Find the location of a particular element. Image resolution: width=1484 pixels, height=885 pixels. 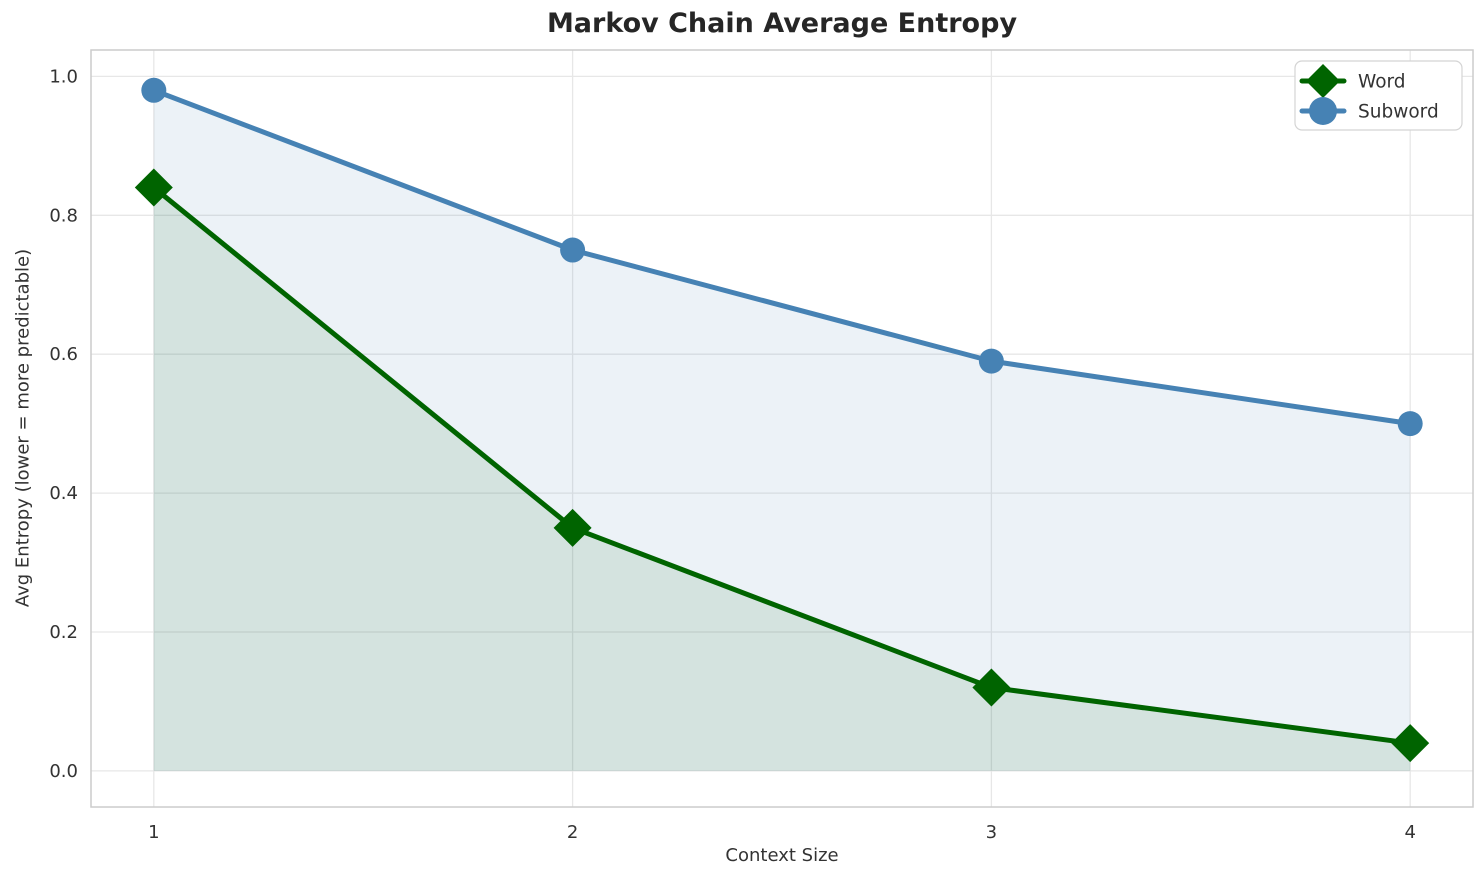

x-tick-label: 4 is located at coordinates (1409, 832).